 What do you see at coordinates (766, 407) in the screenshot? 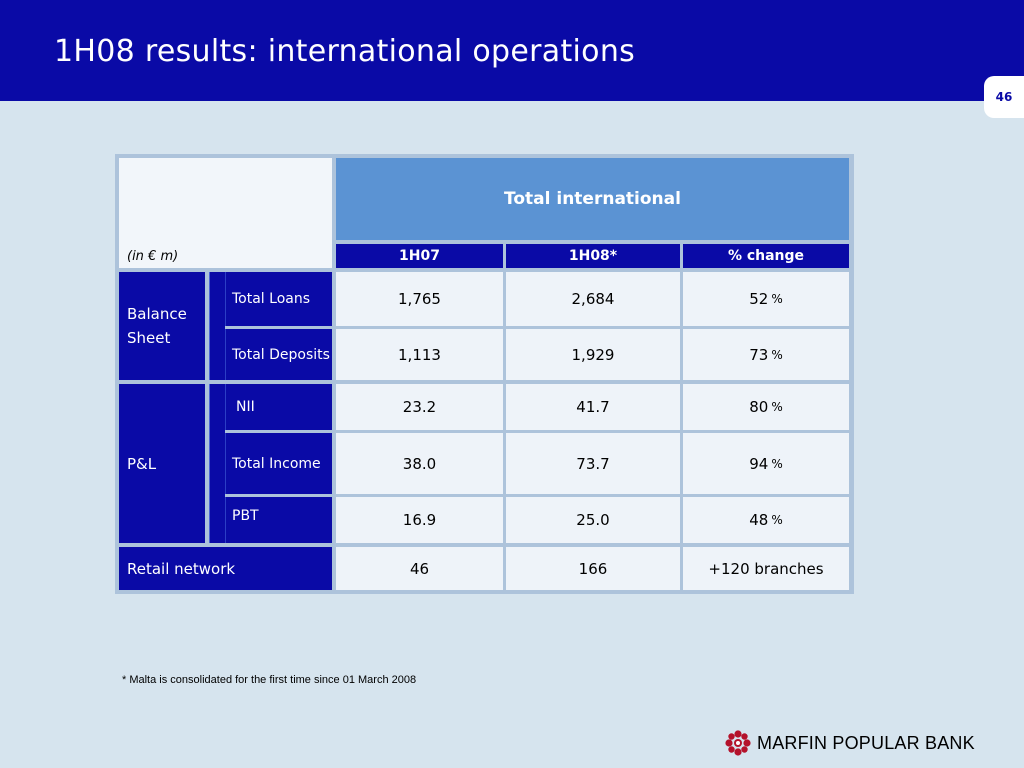
I see `cell-nii-change: 80%` at bounding box center [766, 407].